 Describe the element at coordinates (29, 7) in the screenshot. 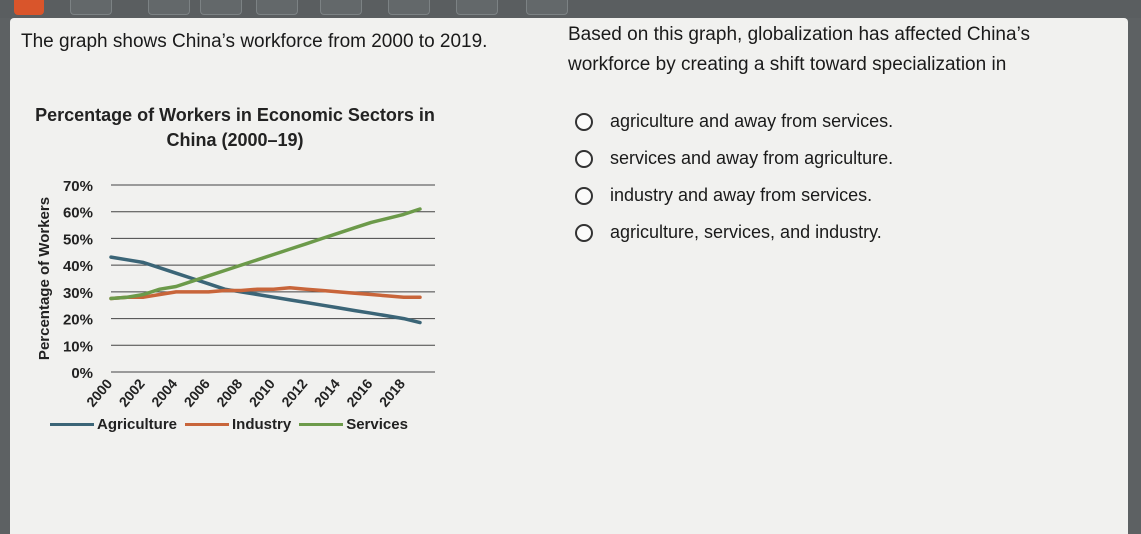

I see `question-tab-current` at that location.